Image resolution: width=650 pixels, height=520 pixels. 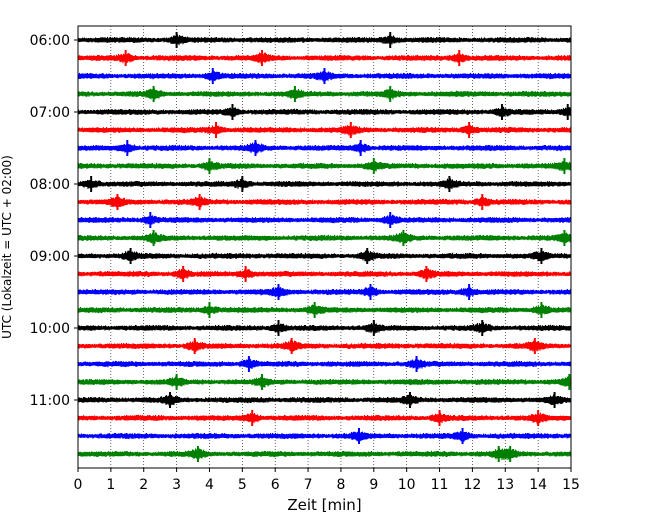 What do you see at coordinates (50, 401) in the screenshot?
I see `y-tick-label: 11:00` at bounding box center [50, 401].